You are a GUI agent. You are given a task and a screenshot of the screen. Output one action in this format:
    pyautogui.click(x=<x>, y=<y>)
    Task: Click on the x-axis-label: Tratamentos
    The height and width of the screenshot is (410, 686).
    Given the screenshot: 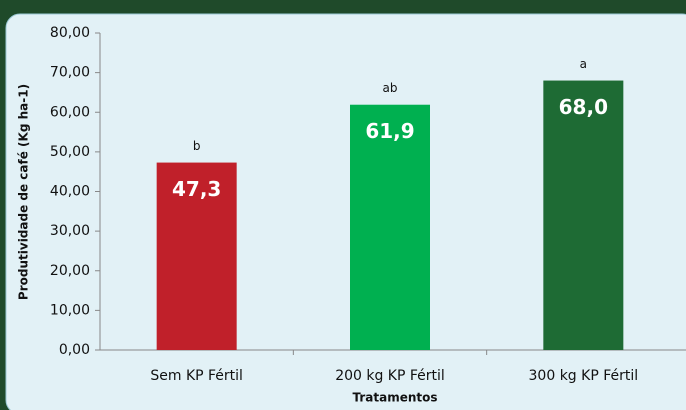 What is the action you would take?
    pyautogui.click(x=394, y=398)
    